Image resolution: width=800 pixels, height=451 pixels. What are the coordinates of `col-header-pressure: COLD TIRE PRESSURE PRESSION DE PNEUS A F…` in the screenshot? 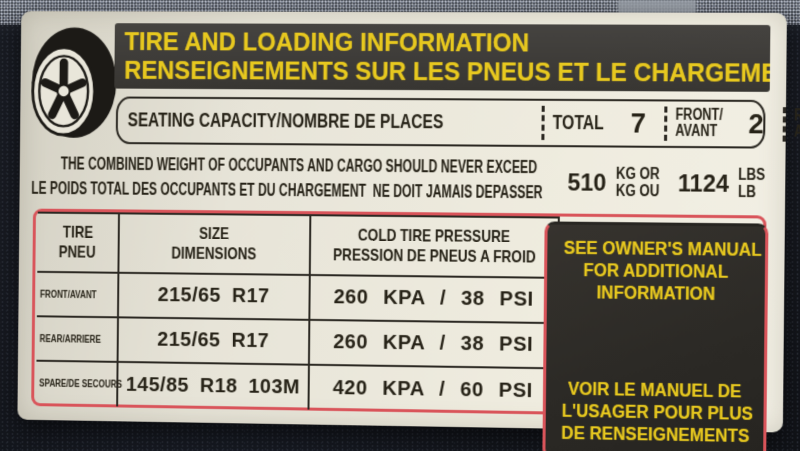 It's located at (435, 247).